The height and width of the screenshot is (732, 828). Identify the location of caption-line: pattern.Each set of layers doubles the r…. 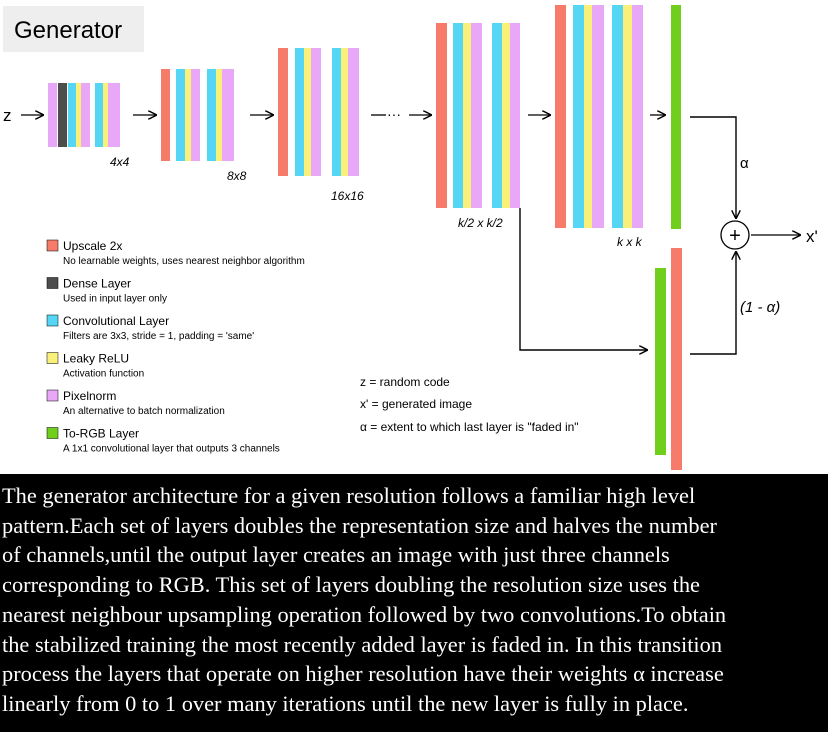
(359, 525).